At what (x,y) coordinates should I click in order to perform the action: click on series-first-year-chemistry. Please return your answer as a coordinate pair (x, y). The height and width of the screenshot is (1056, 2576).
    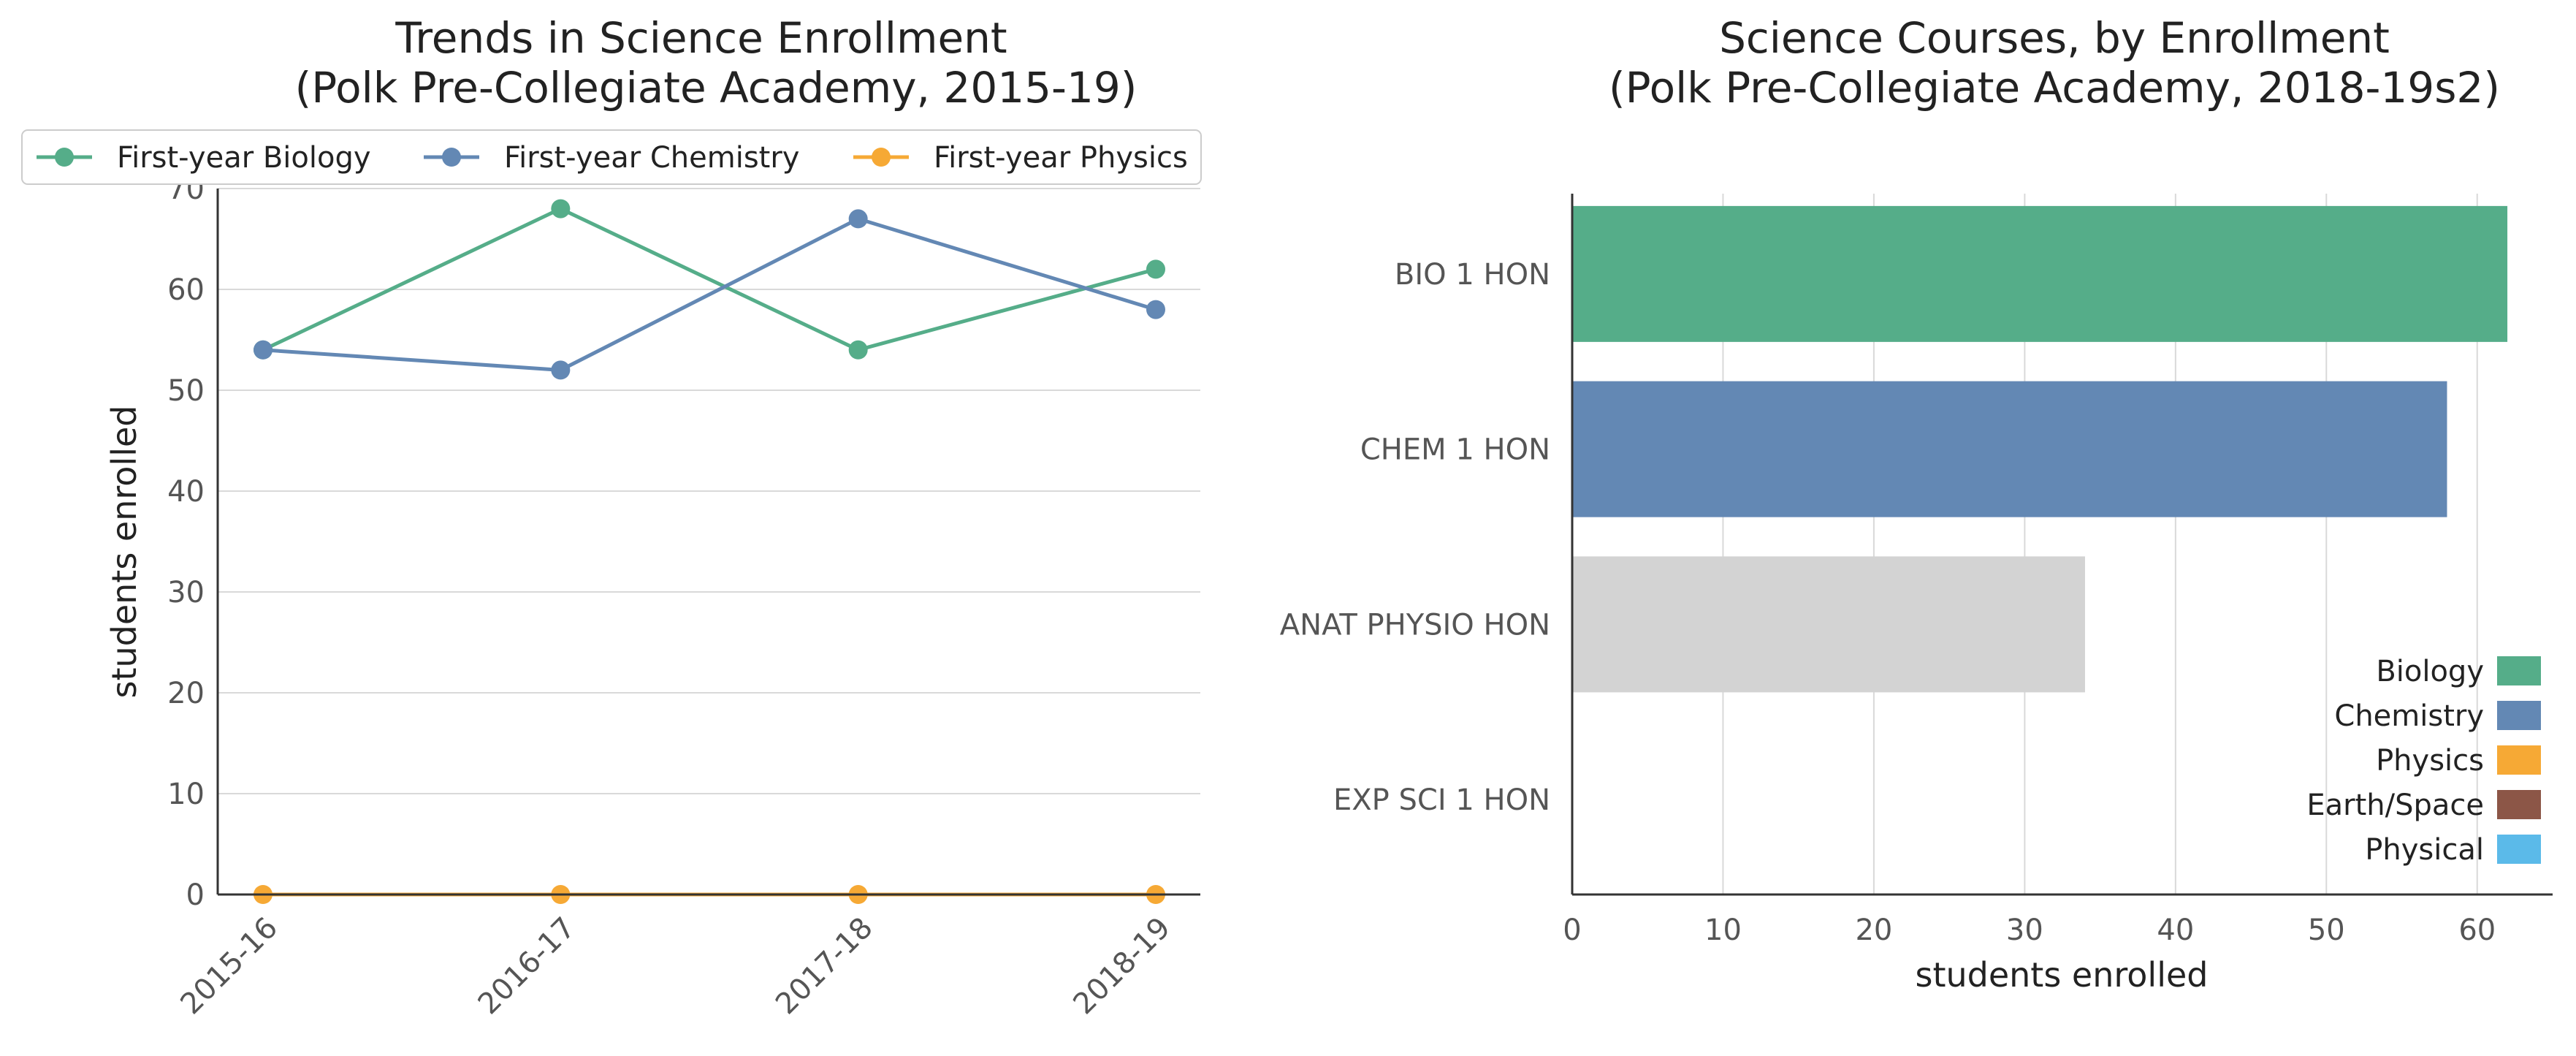
    Looking at the image, I should click on (709, 294).